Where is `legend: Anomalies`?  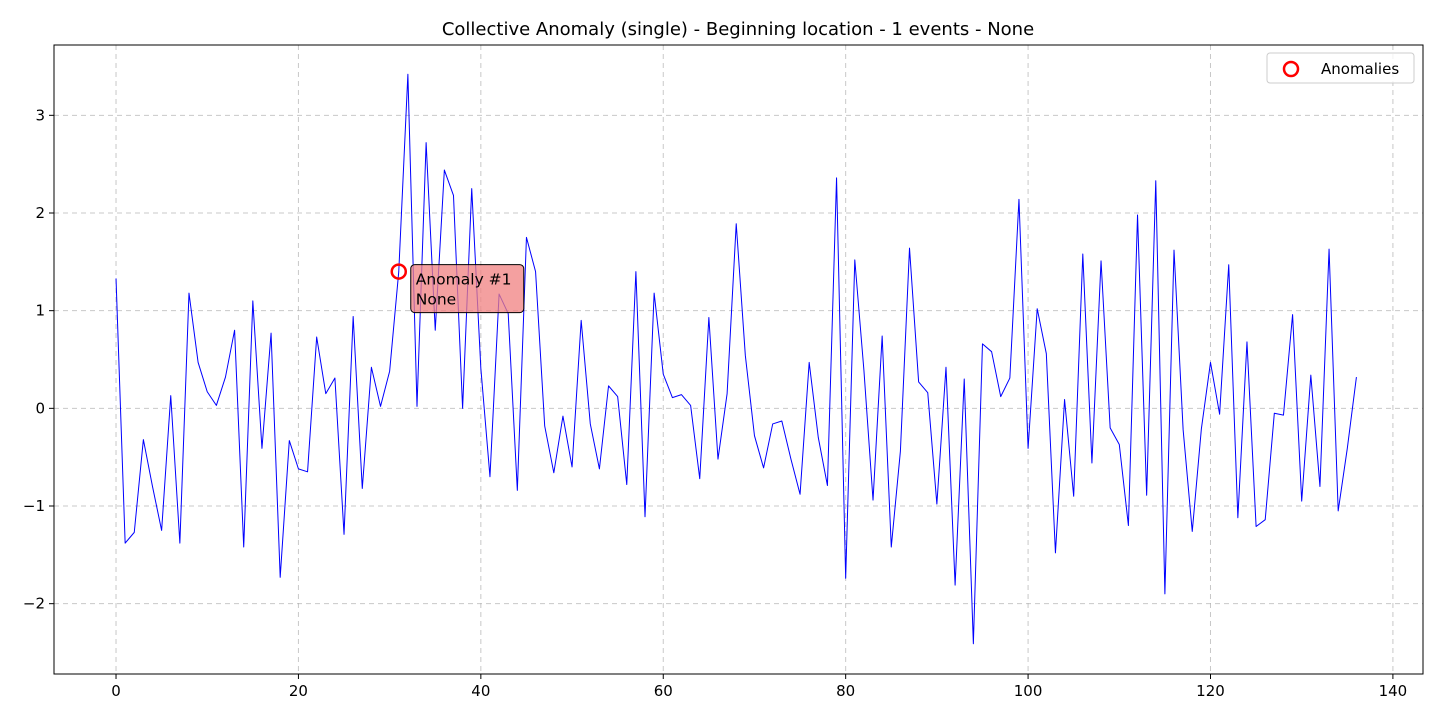
legend: Anomalies is located at coordinates (1340, 68).